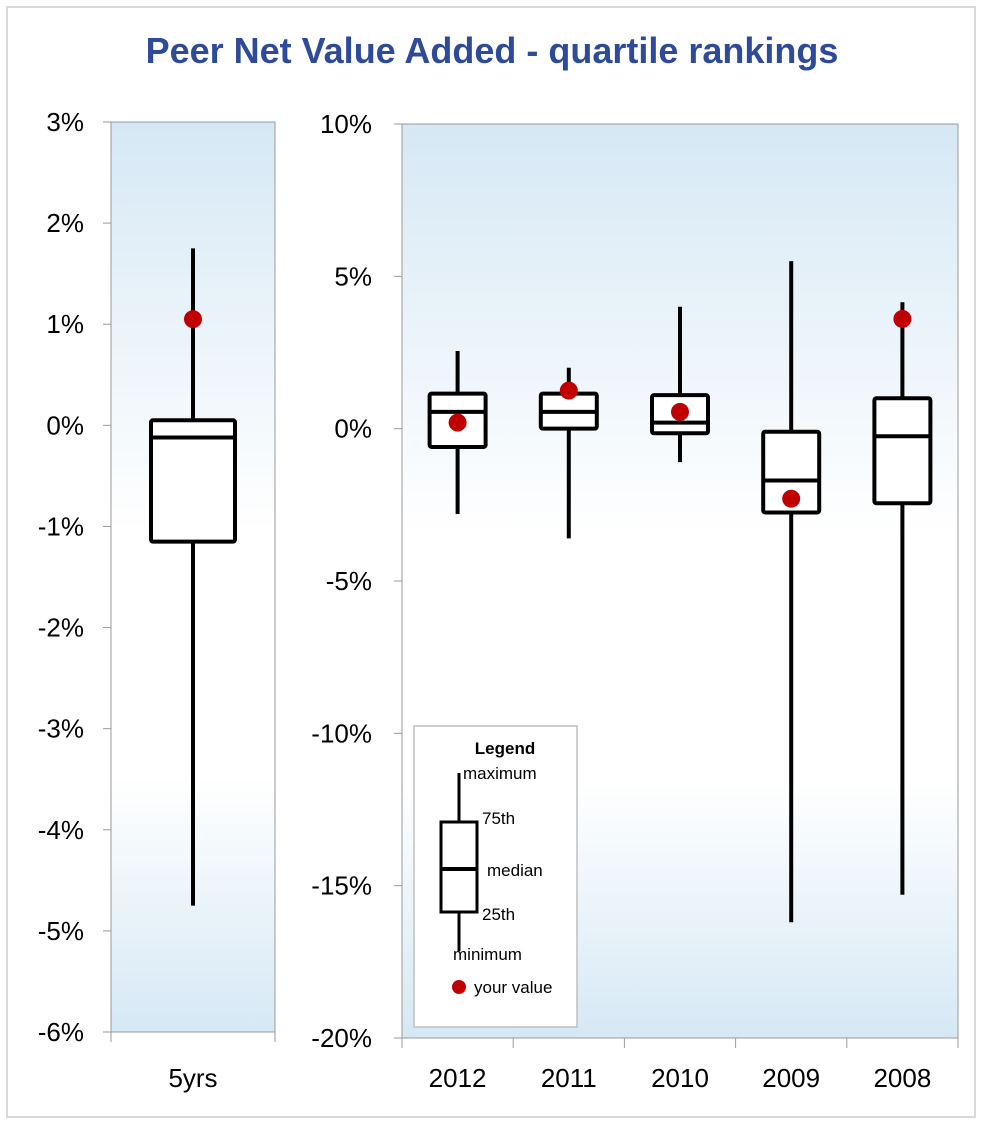  I want to click on y-tick-label: 2%, so click(65, 223).